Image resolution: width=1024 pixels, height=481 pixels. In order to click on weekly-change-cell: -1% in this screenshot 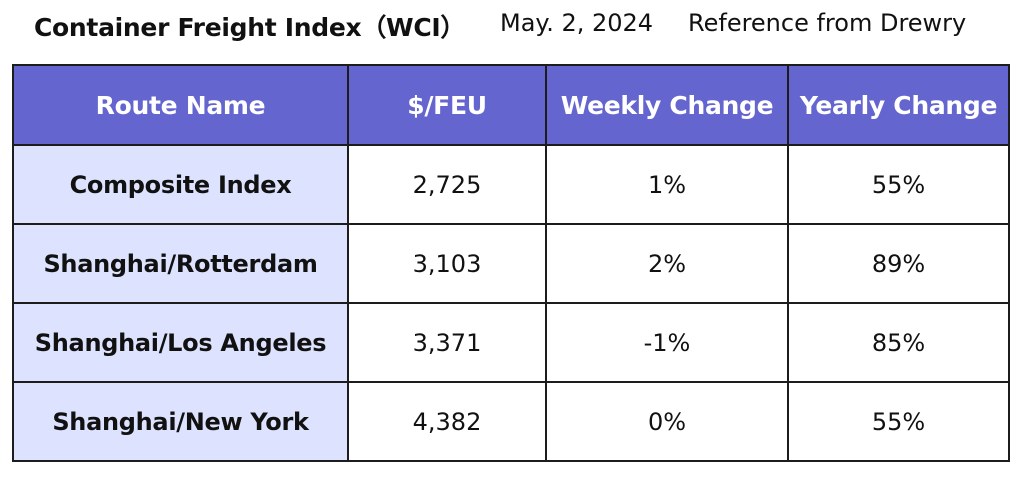, I will do `click(667, 342)`.